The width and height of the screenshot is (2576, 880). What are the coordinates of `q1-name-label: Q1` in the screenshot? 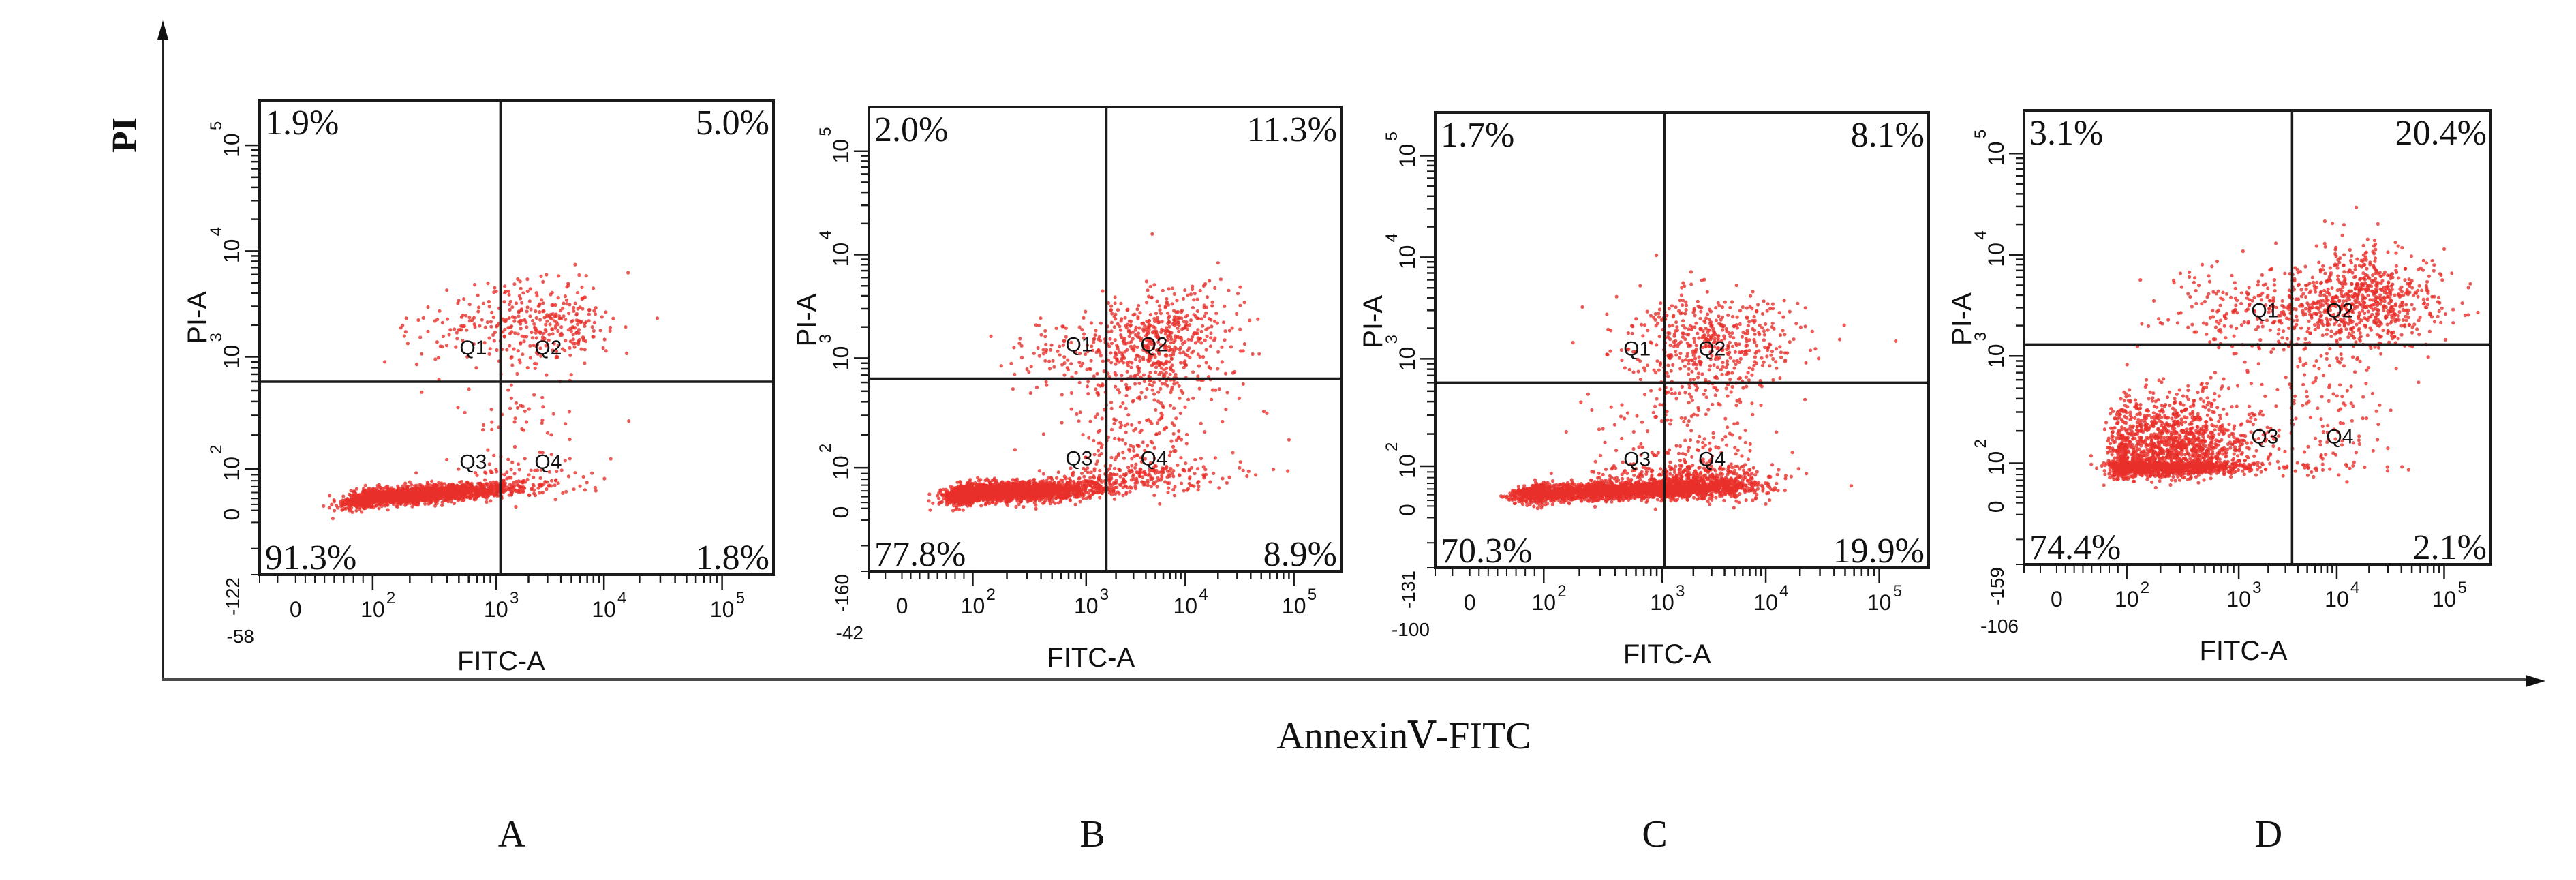 It's located at (473, 348).